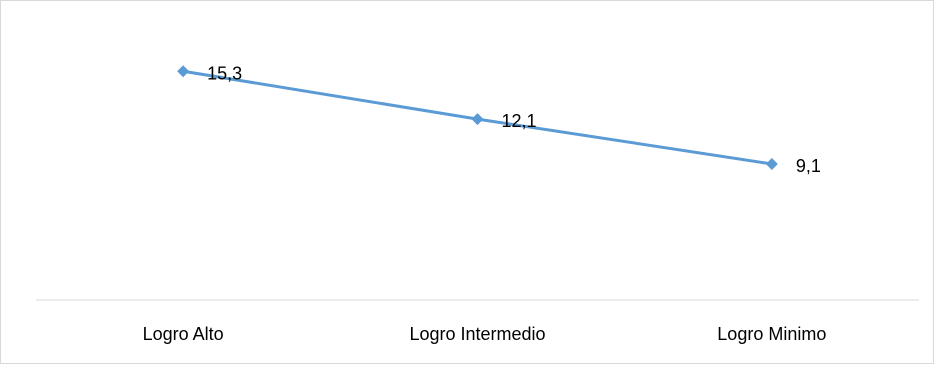 The width and height of the screenshot is (934, 365). I want to click on data-label: 9,1, so click(808, 166).